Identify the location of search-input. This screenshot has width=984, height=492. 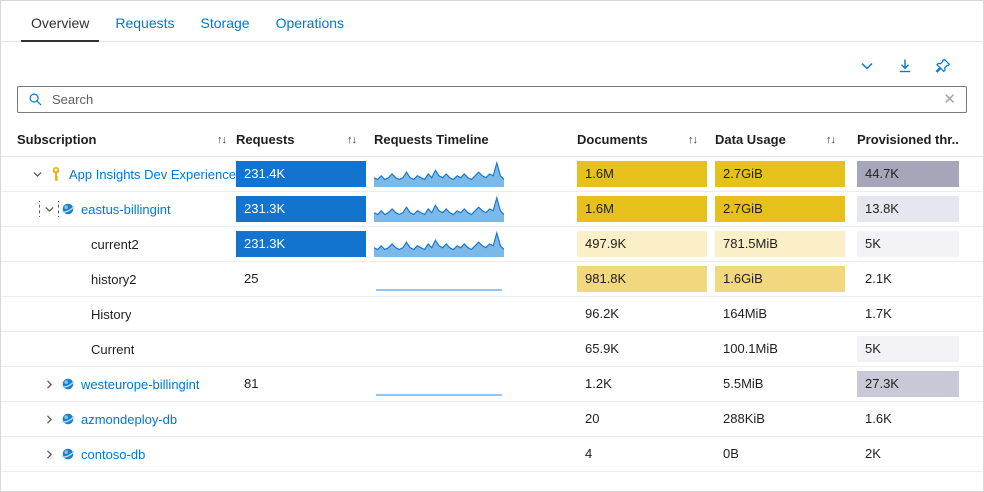
(493, 99).